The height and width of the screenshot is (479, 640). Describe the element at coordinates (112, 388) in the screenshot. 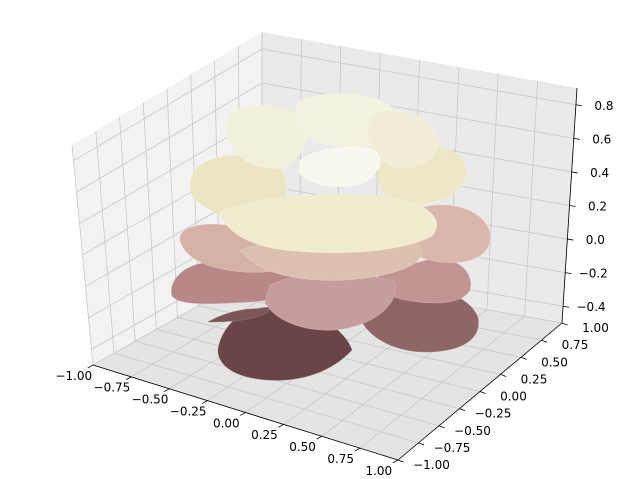

I see `x-tick-label: −0.75` at that location.